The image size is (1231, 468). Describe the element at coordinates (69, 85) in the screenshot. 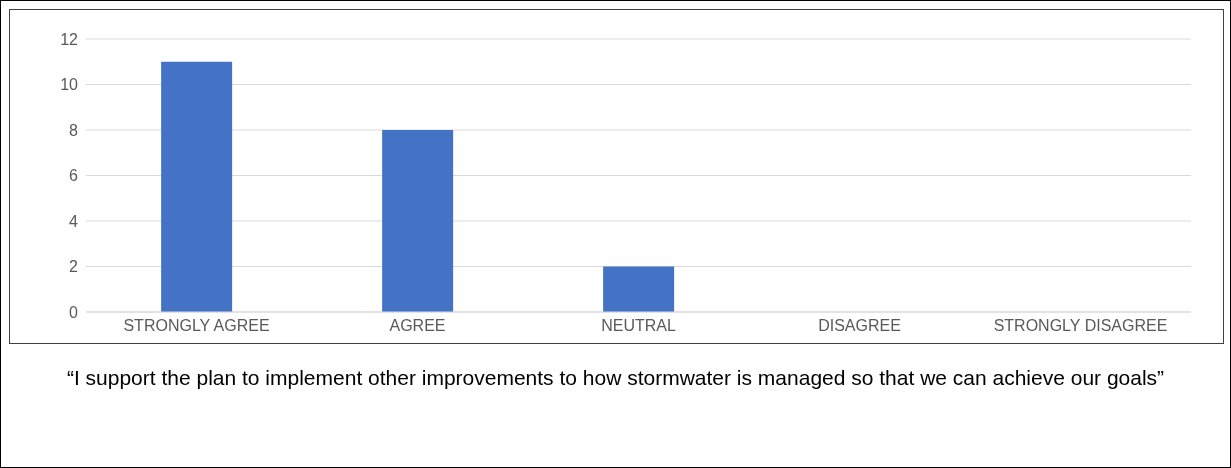

I see `y-tick-label: 10` at that location.